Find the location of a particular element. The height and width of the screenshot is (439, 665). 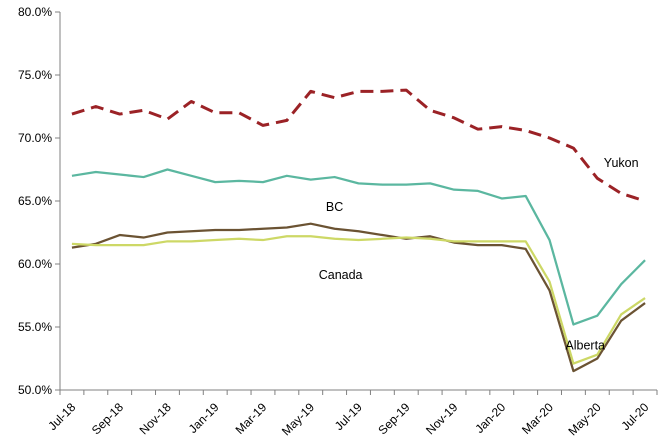

x-tick-label: Jan-19 is located at coordinates (204, 418).